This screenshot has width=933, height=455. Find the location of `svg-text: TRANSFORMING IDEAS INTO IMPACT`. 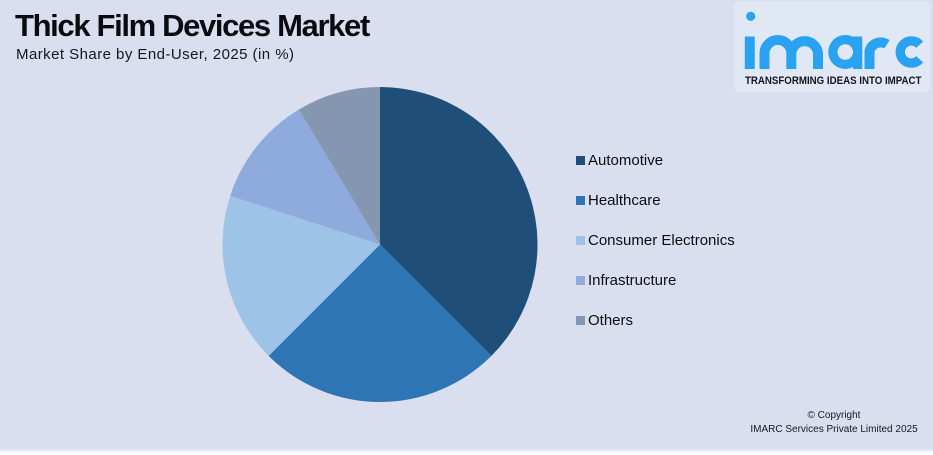

svg-text: TRANSFORMING IDEAS INTO IMPACT is located at coordinates (833, 81).